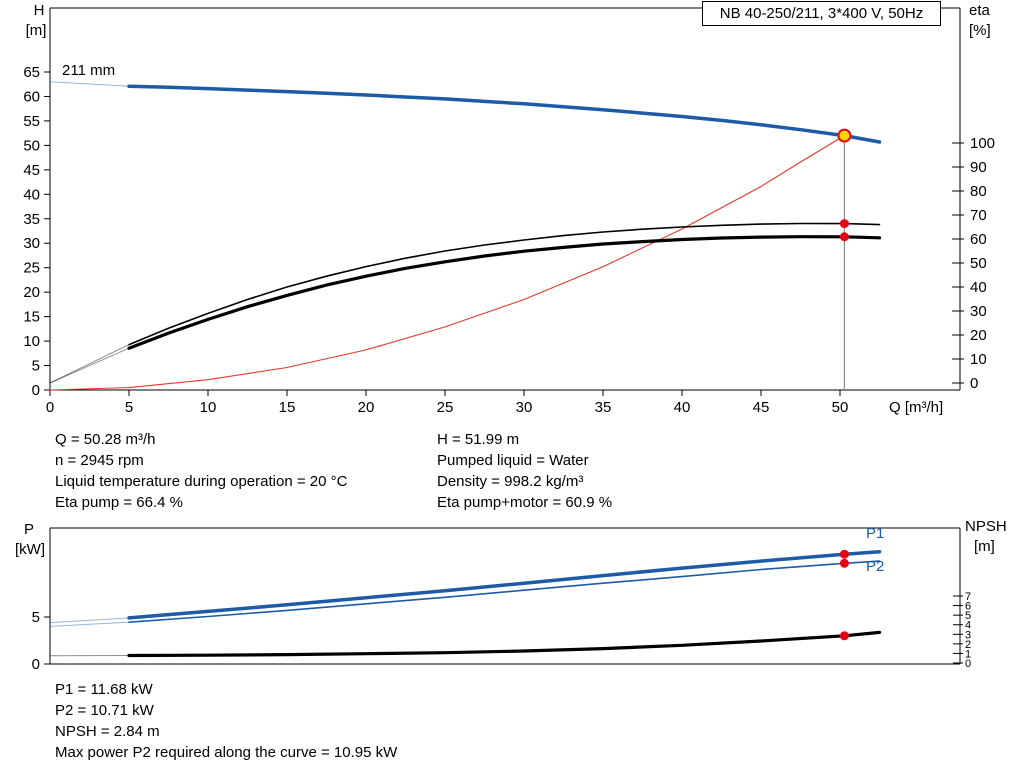 The image size is (1024, 781). Describe the element at coordinates (31, 219) in the screenshot. I see `left-axis-tick-label: 35` at that location.